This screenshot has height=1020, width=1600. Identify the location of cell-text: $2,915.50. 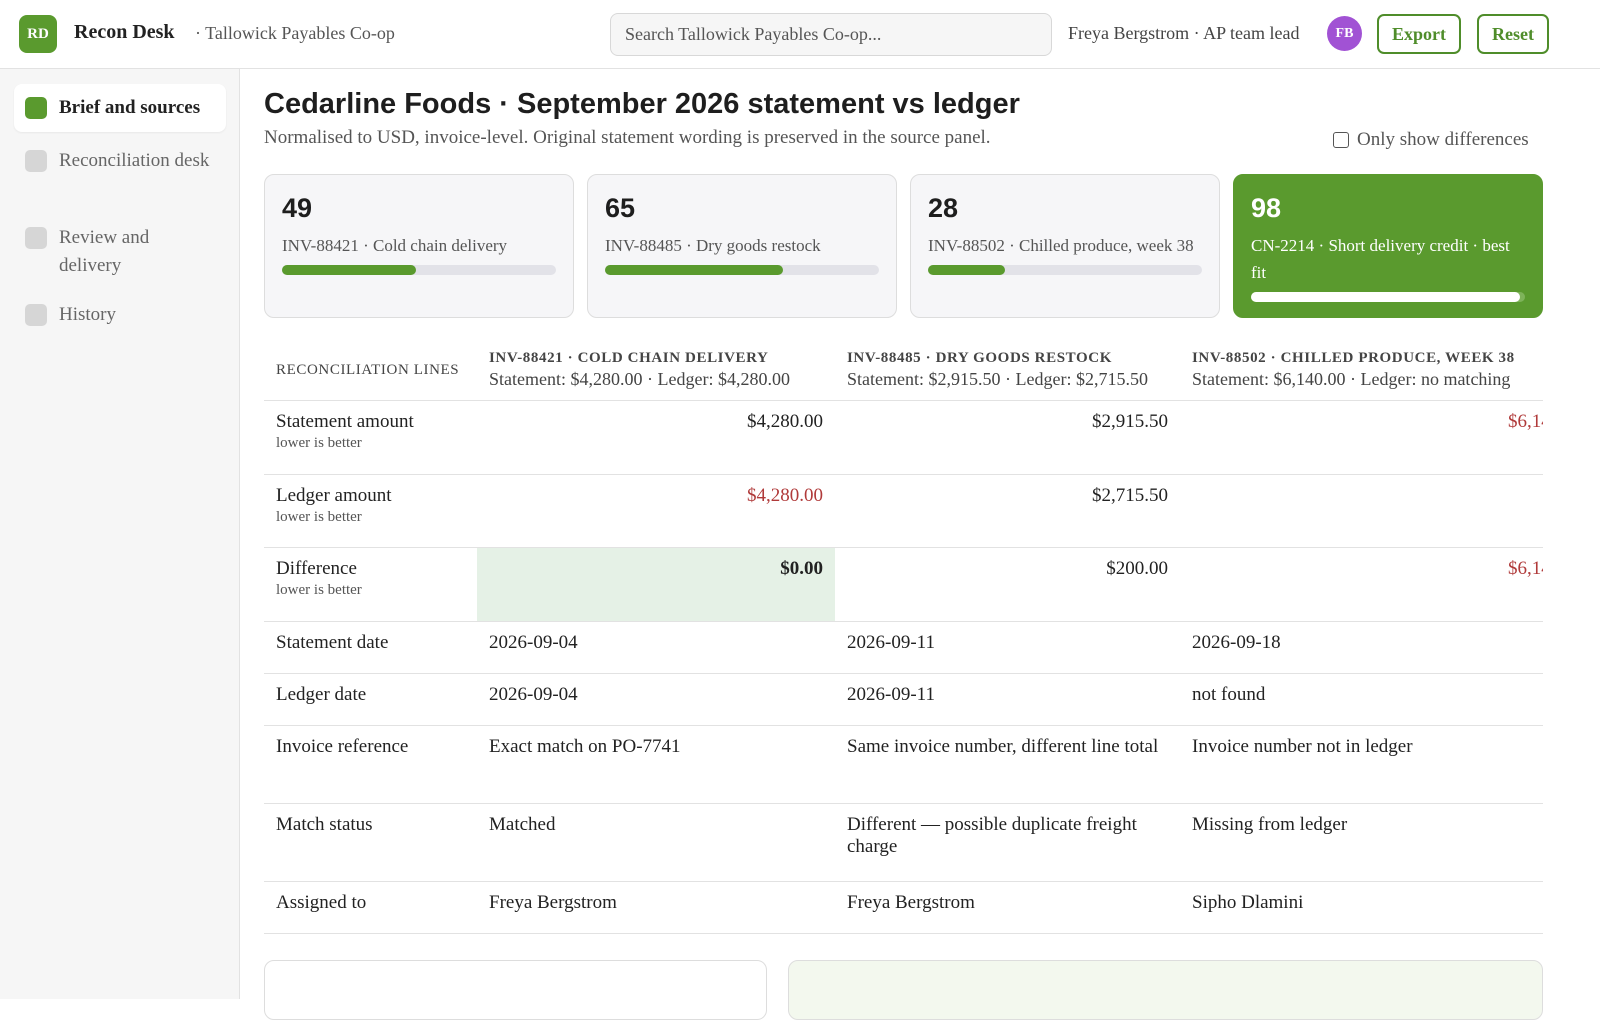
(1130, 421).